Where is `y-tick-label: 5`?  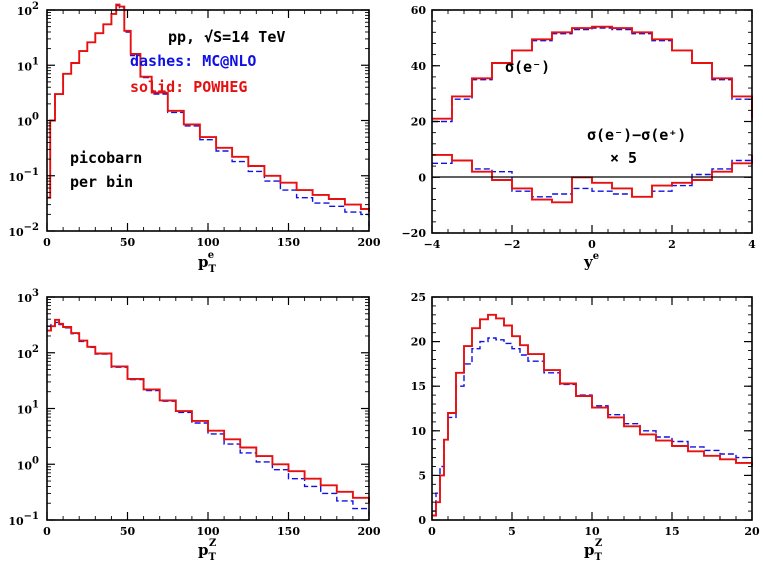
y-tick-label: 5 is located at coordinates (422, 475).